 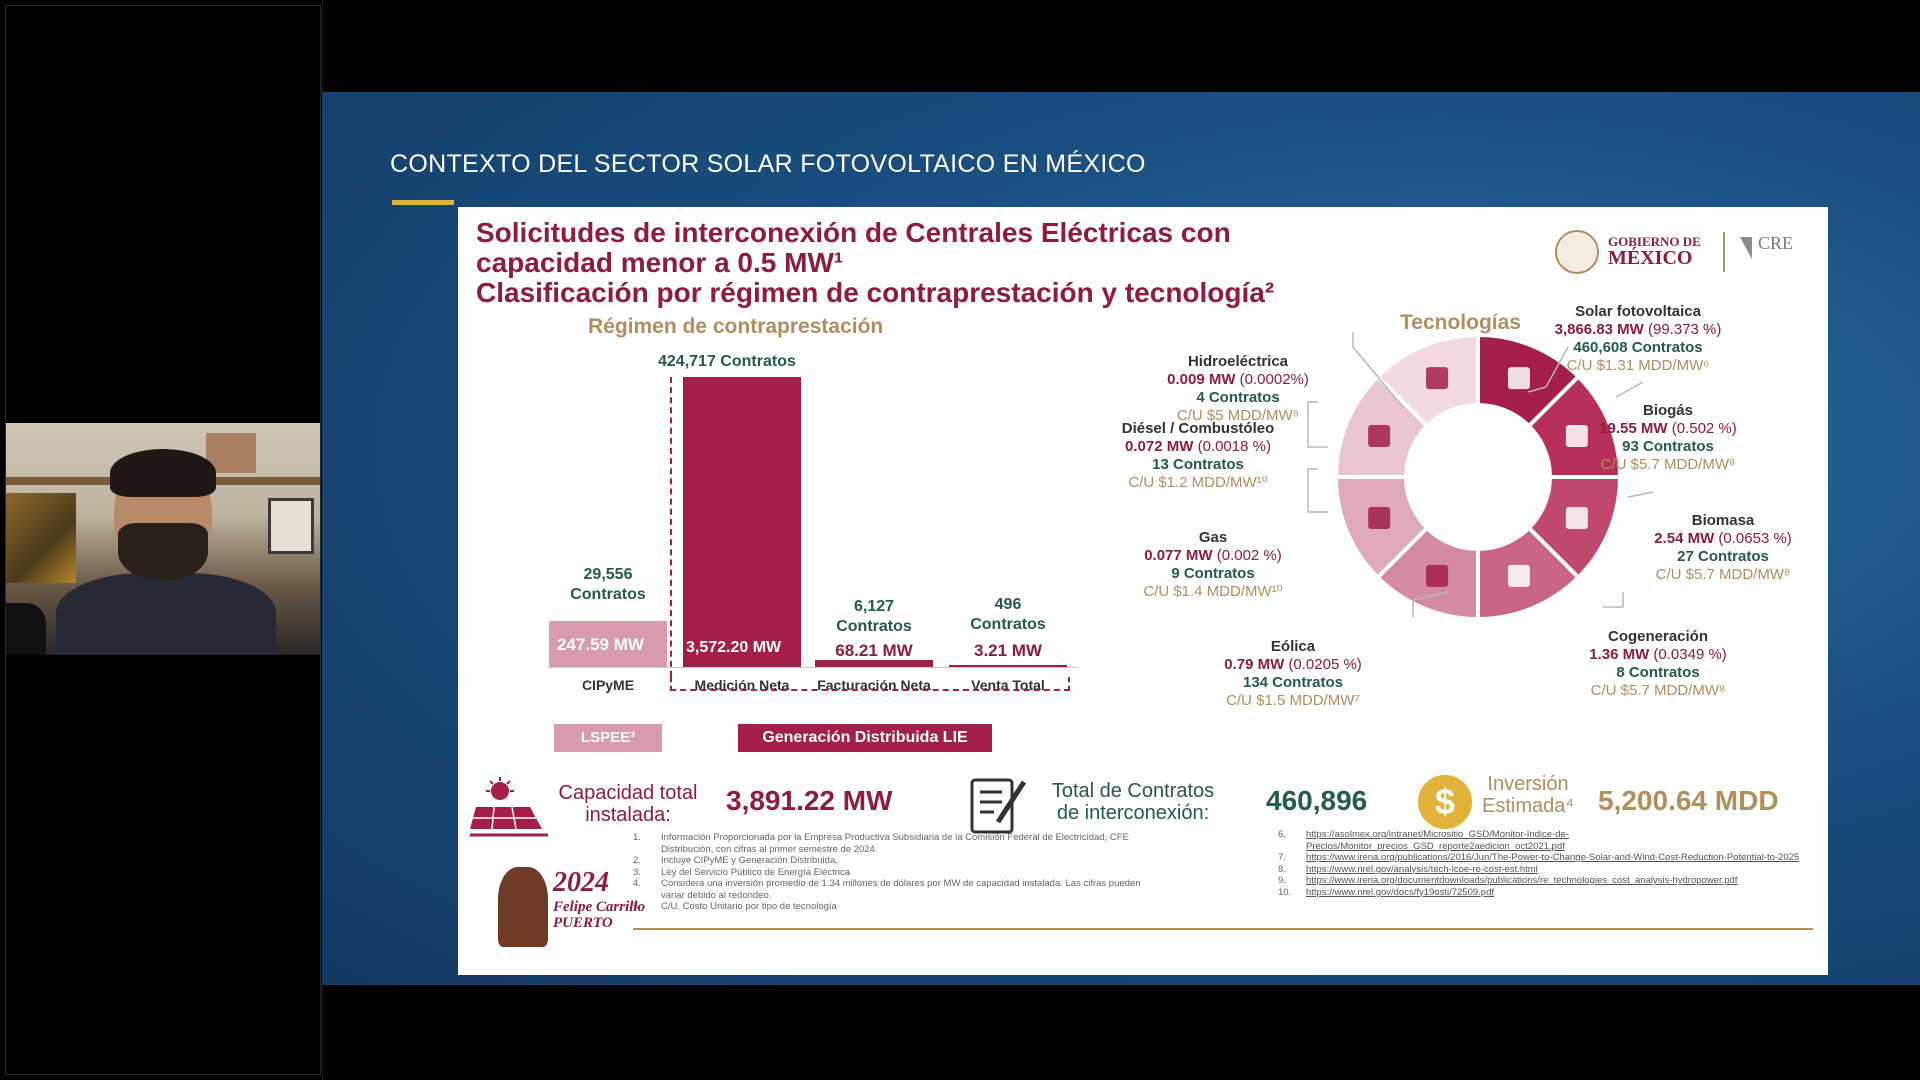 What do you see at coordinates (628, 804) in the screenshot?
I see `cap-total-label: Capacidad total instalada:` at bounding box center [628, 804].